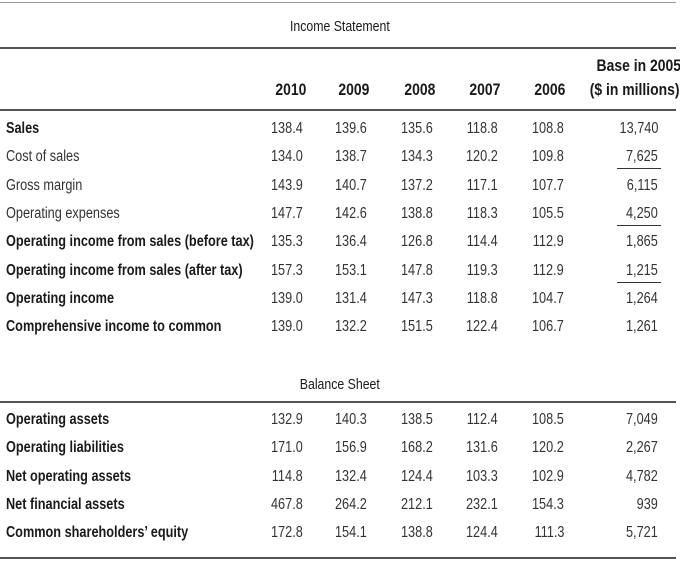  Describe the element at coordinates (339, 384) in the screenshot. I see `balance-sheet-title: Balance Sheet` at that location.